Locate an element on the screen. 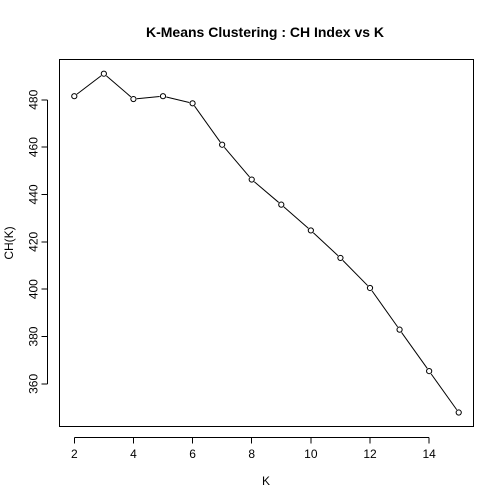  y-axis: 360 380 400 420 440 460 480 is located at coordinates (37, 241).